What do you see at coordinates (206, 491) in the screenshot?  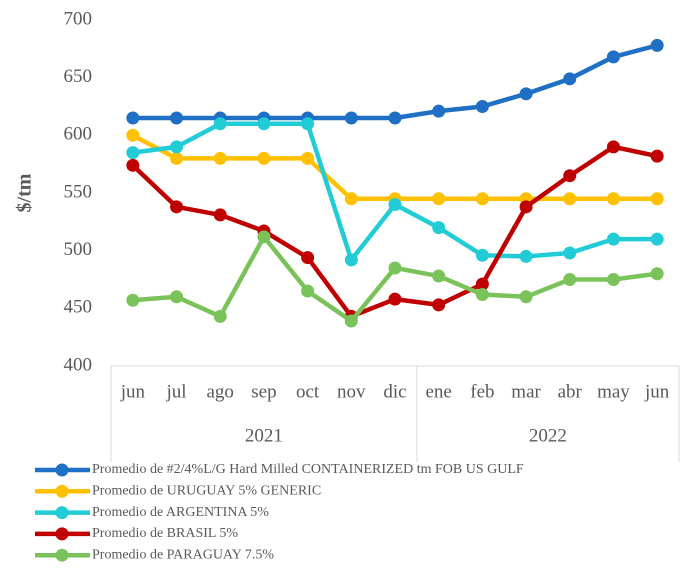 I see `legend-label: Promedio de URUGUAY 5% GENERIC` at bounding box center [206, 491].